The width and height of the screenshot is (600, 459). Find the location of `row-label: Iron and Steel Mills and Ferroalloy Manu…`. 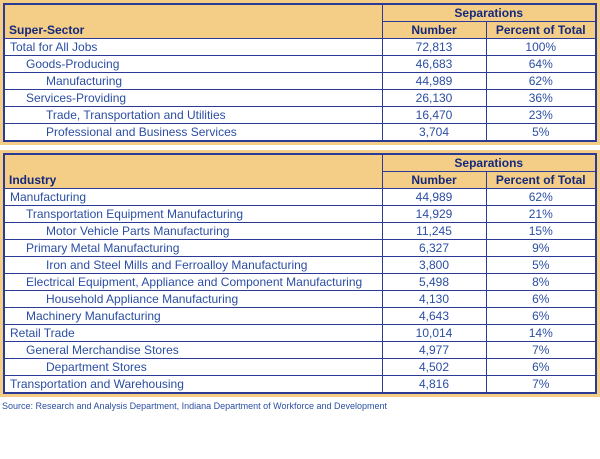

row-label: Iron and Steel Mills and Ferroalloy Manu… is located at coordinates (193, 265).